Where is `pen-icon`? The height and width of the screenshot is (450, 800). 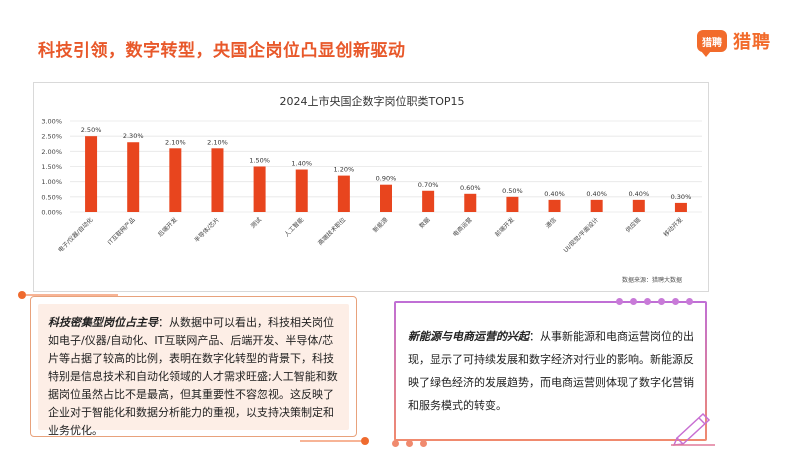 pen-icon is located at coordinates (693, 429).